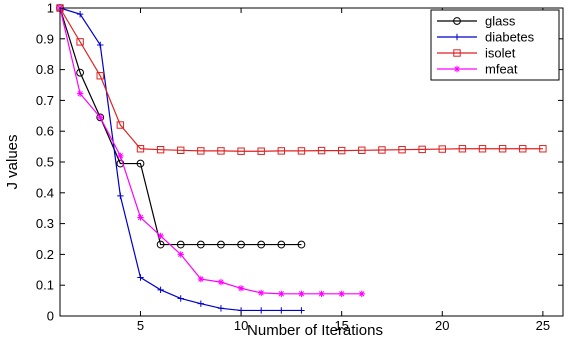 This screenshot has height=347, width=573. I want to click on legend-box, so click(495, 45).